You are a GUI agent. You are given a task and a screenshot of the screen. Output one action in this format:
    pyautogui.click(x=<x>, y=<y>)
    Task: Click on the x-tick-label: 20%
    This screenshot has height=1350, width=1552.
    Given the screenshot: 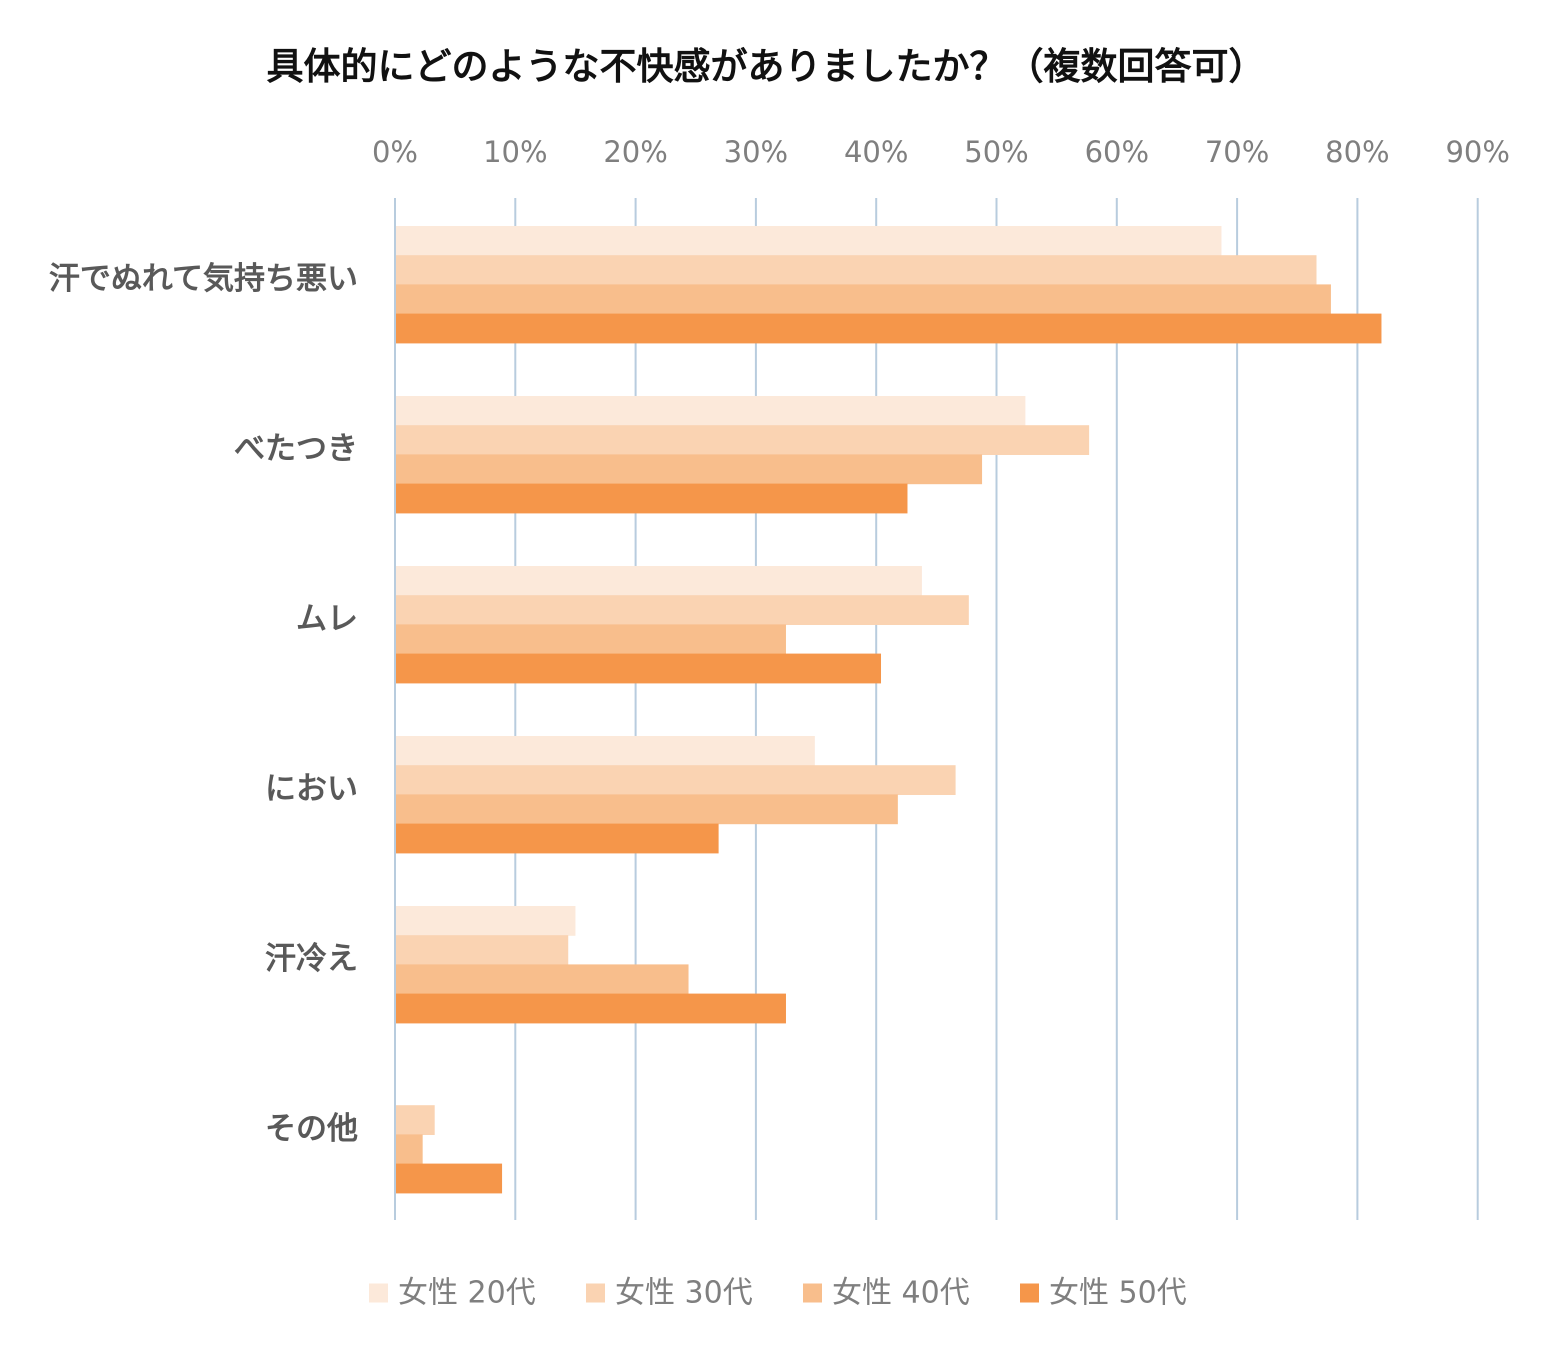 What is the action you would take?
    pyautogui.click(x=635, y=152)
    